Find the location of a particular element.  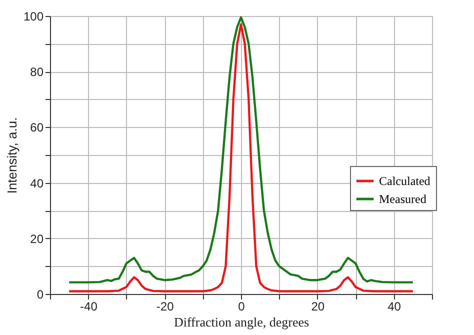

x-axis-title: Diffraction angle, degrees is located at coordinates (242, 322).